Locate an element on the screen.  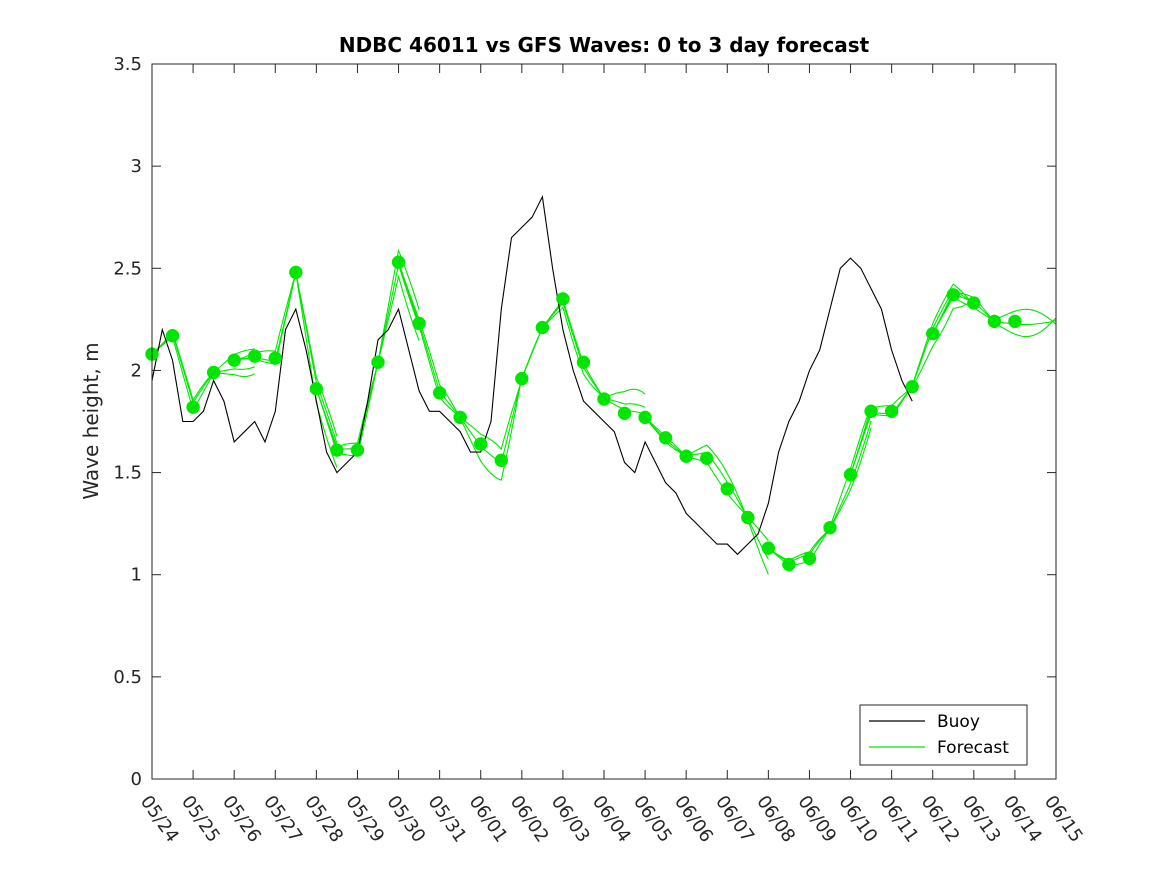
y-tick-label: 3 is located at coordinates (136, 166).